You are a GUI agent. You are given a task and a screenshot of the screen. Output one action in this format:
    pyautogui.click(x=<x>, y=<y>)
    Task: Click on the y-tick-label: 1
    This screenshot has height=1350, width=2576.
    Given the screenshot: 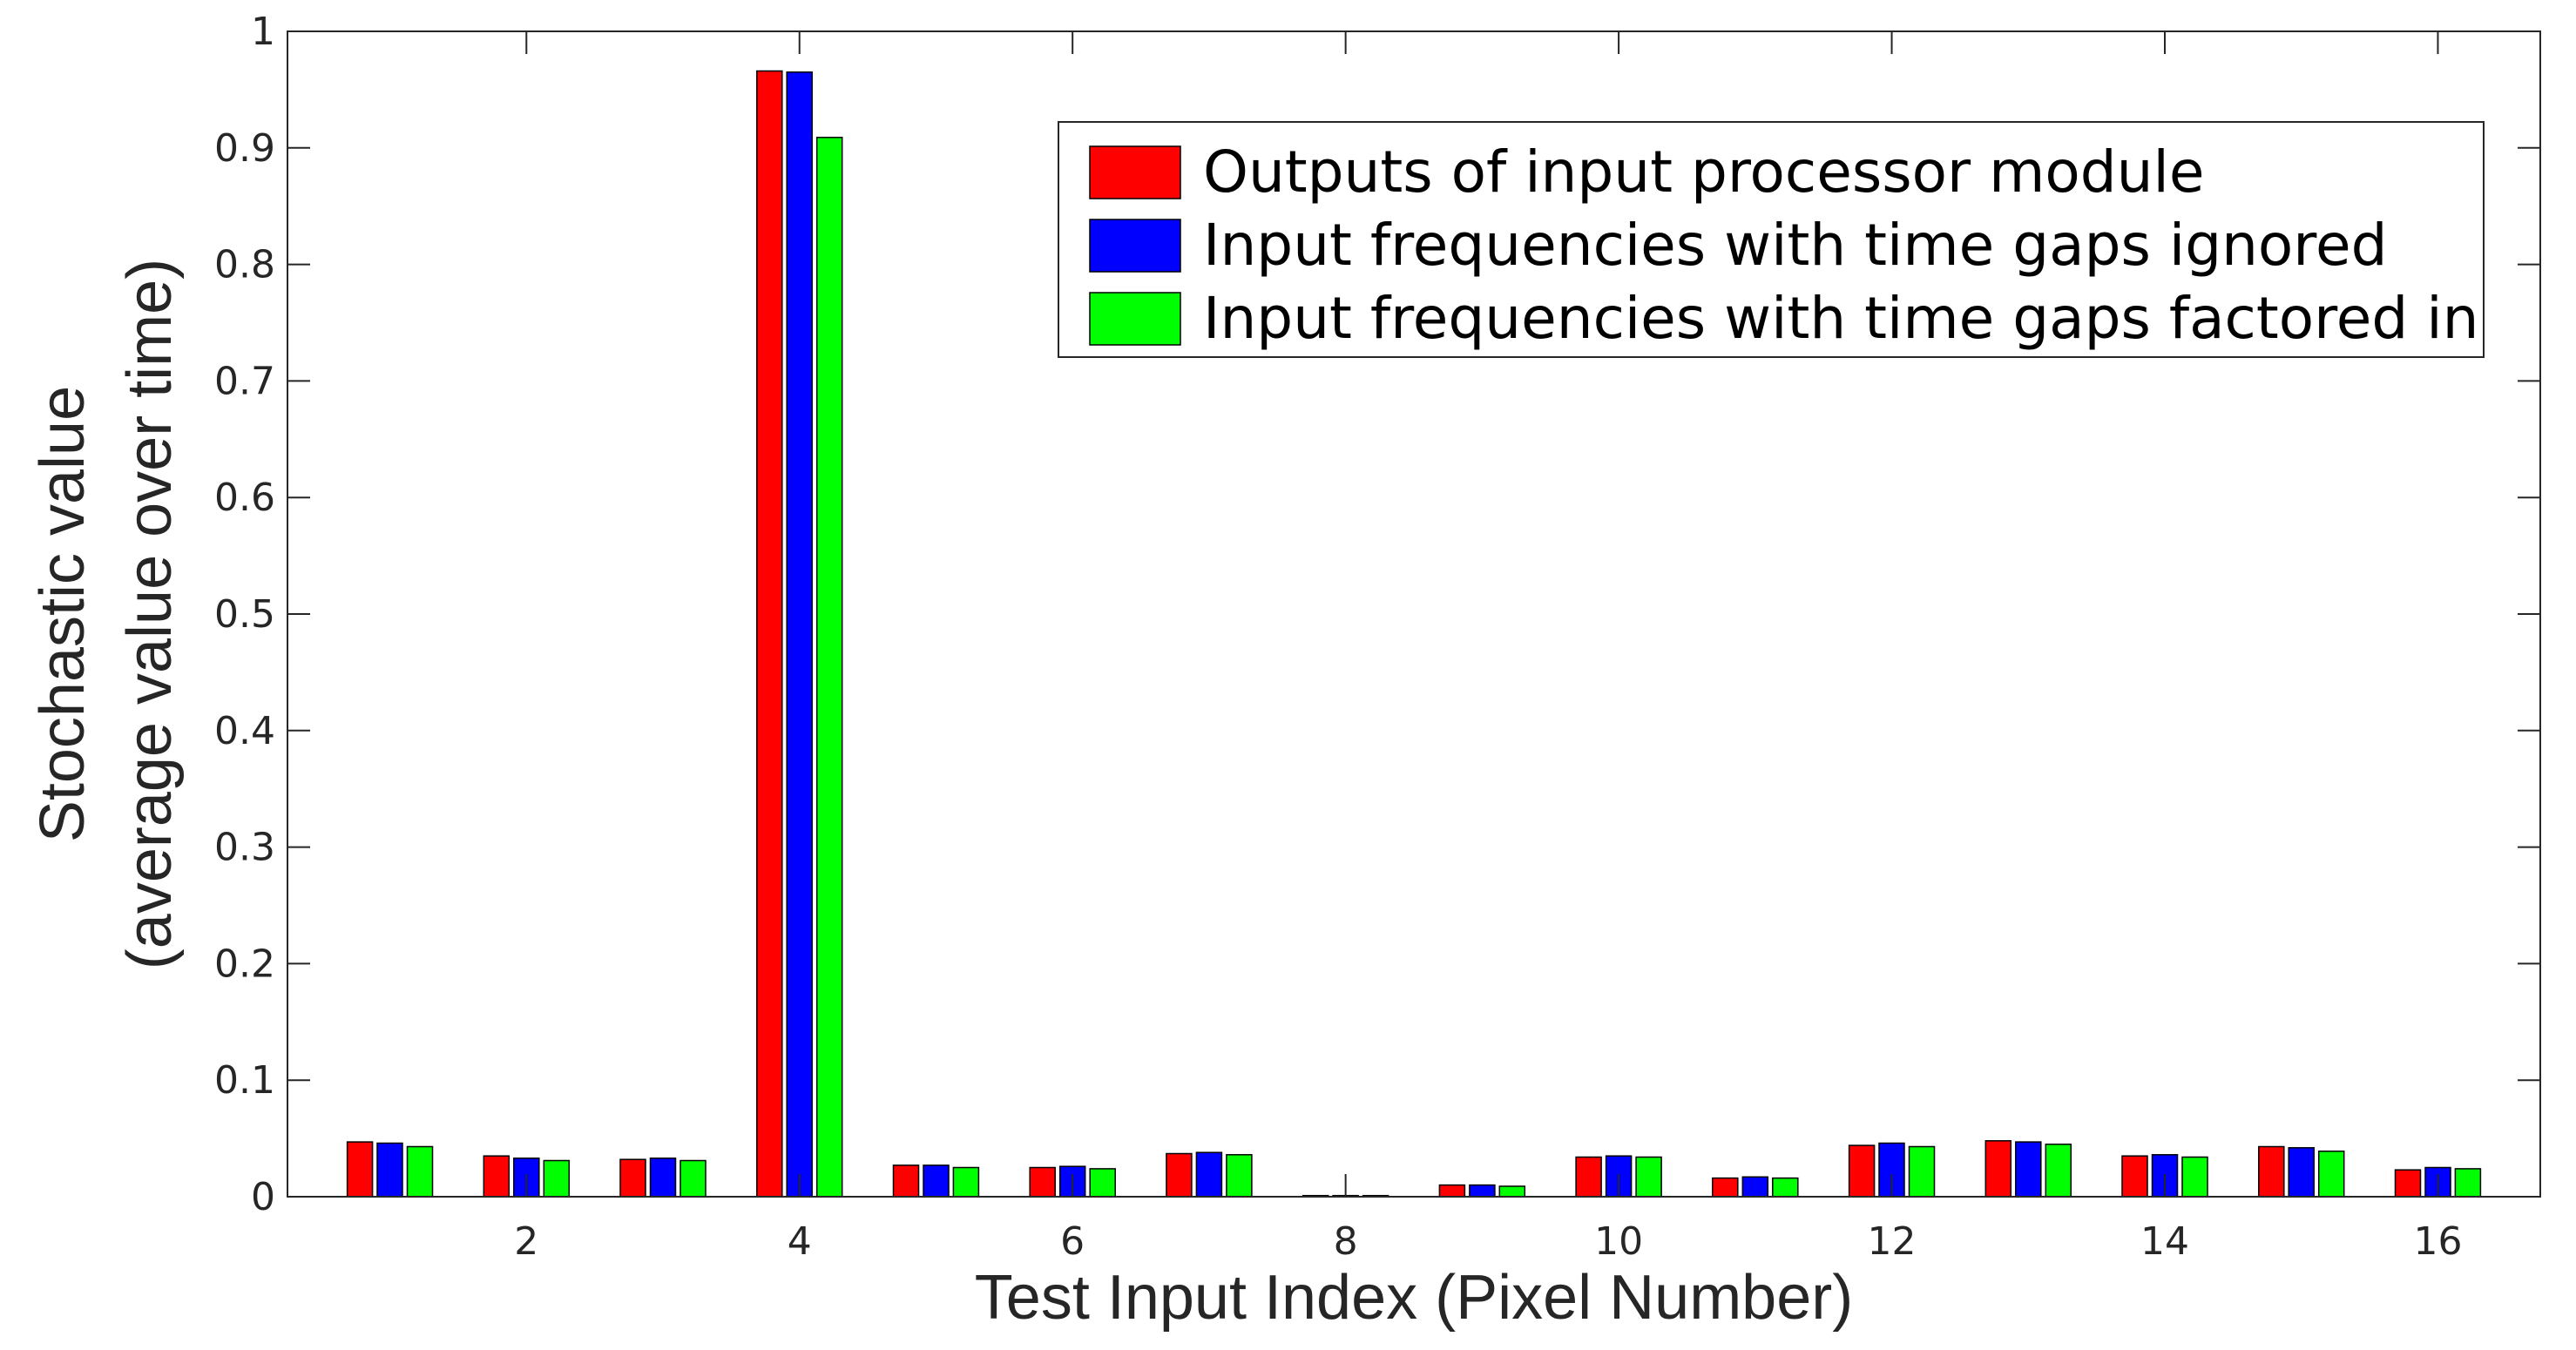 What is the action you would take?
    pyautogui.click(x=263, y=32)
    